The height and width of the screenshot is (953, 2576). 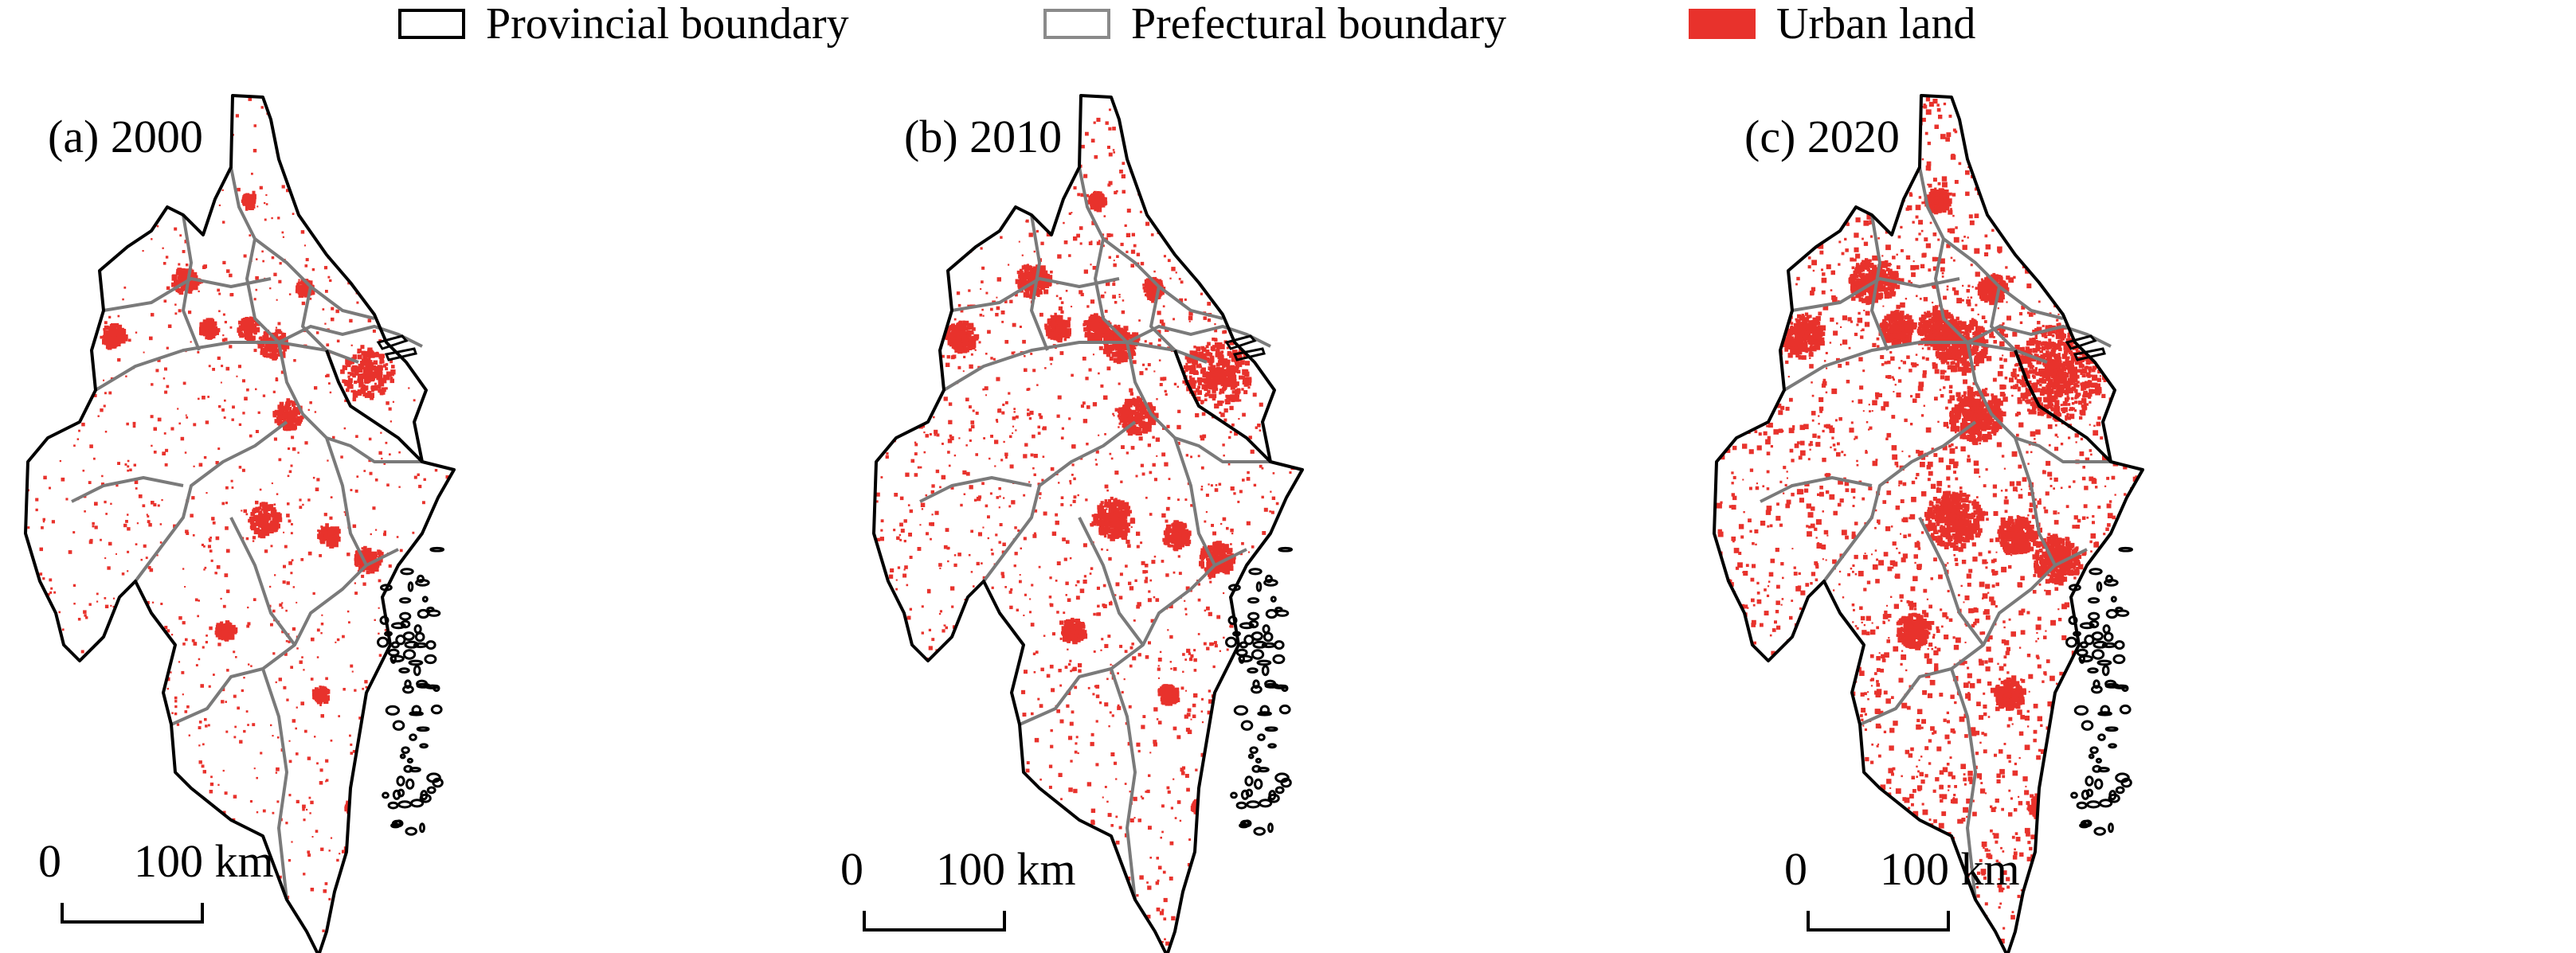 I want to click on scale-bar-b: 0 100 km, so click(x=958, y=891).